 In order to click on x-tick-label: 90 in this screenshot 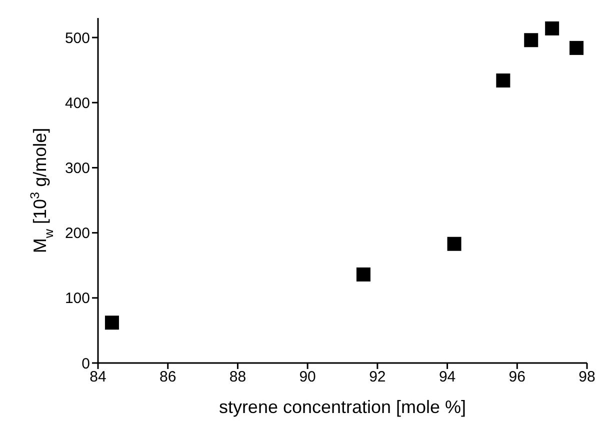, I will do `click(307, 377)`.